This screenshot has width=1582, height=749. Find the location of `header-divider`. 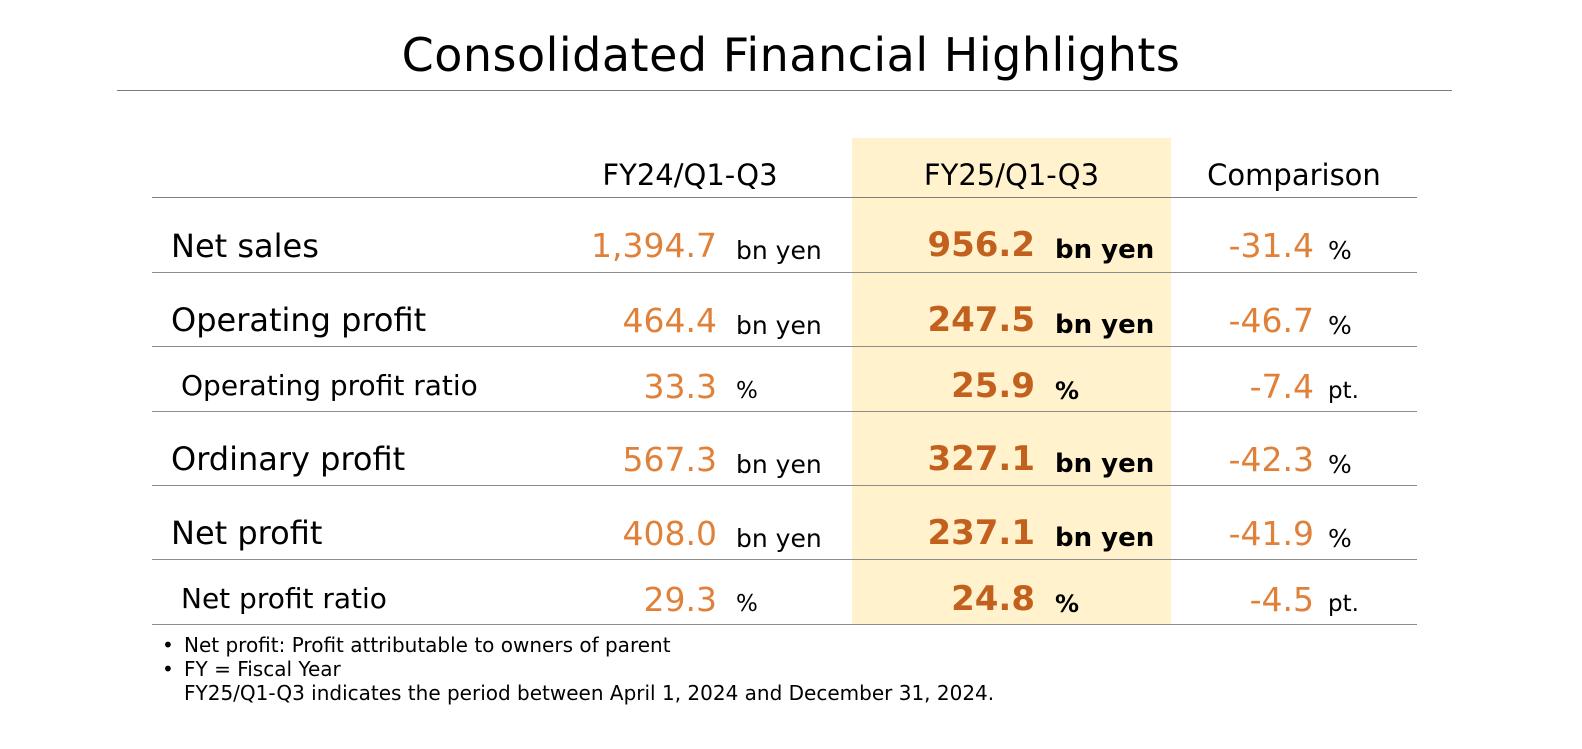

header-divider is located at coordinates (784, 197).